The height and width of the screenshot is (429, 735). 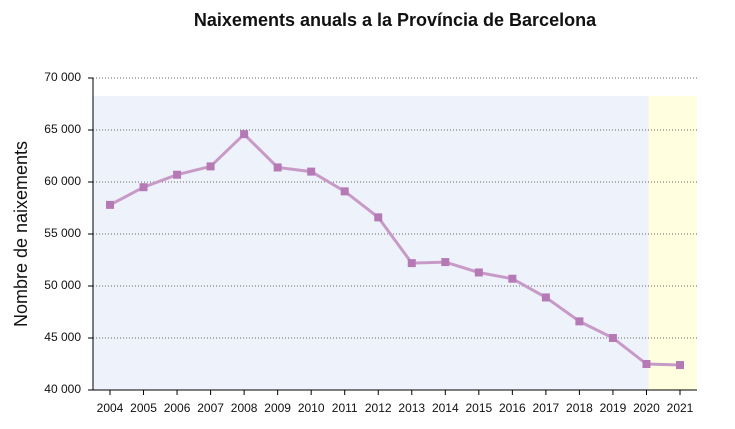 What do you see at coordinates (210, 408) in the screenshot?
I see `x-tick-label: 2007` at bounding box center [210, 408].